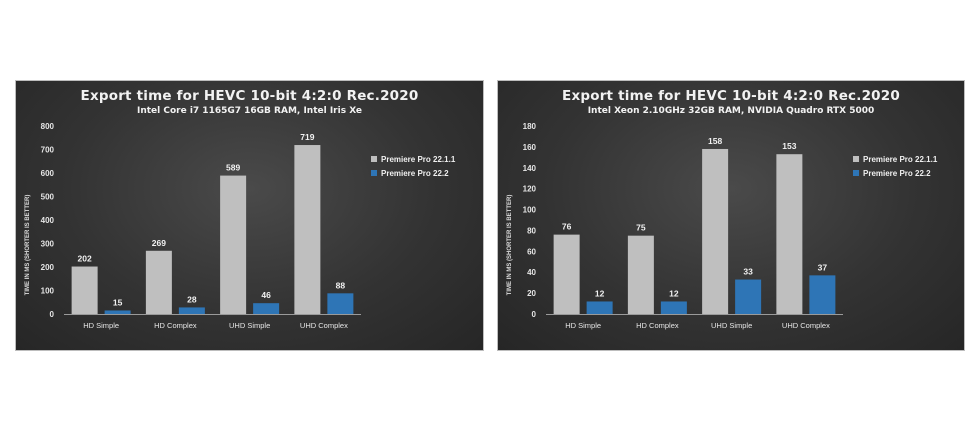 This screenshot has width=980, height=429. Describe the element at coordinates (307, 137) in the screenshot. I see `data-label: 719` at that location.